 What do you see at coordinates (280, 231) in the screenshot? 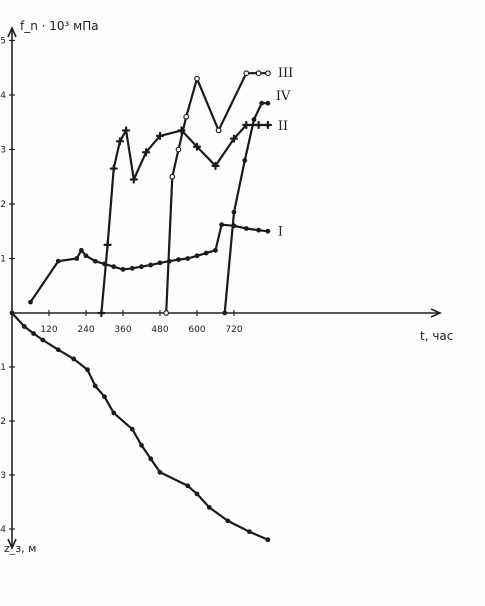
I see `series-label-i: I` at bounding box center [280, 231].